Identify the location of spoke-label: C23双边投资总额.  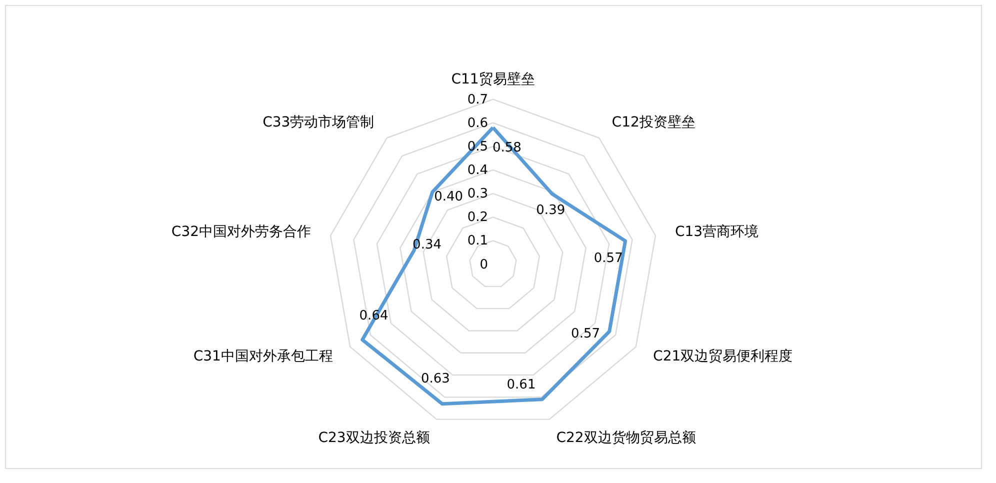
(374, 438).